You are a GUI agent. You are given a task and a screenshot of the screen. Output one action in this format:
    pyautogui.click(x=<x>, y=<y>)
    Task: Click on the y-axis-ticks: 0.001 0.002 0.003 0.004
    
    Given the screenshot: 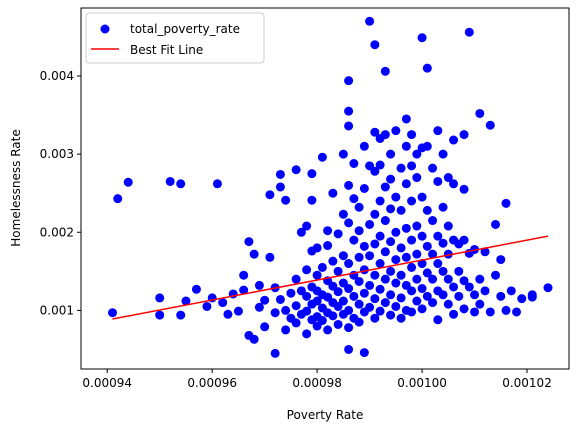 What is the action you would take?
    pyautogui.click(x=60, y=193)
    